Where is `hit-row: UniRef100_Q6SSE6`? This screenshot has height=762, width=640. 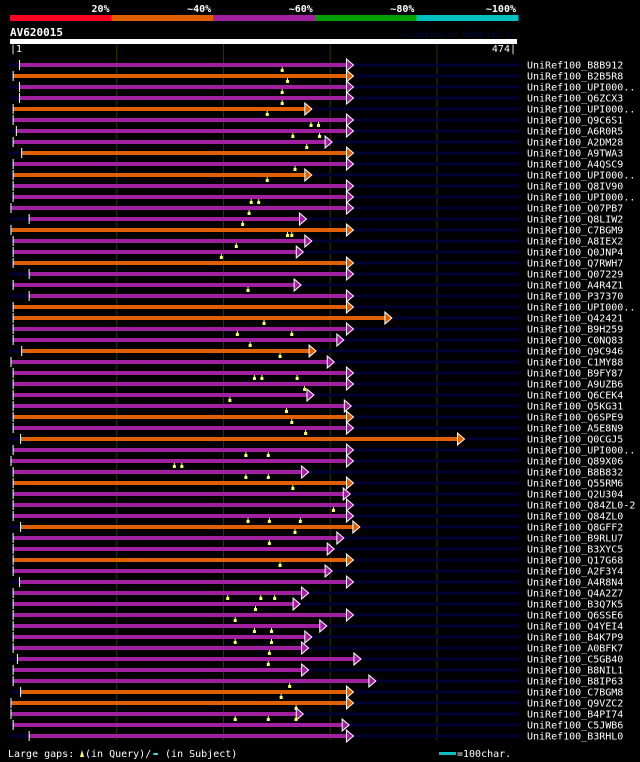
hit-row: UniRef100_Q6SSE6 is located at coordinates (316, 615).